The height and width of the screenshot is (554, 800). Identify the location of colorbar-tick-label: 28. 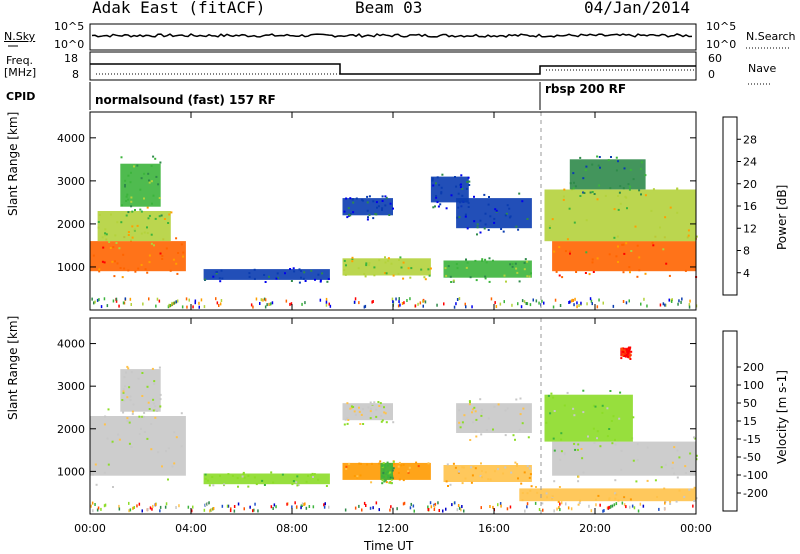
(750, 139).